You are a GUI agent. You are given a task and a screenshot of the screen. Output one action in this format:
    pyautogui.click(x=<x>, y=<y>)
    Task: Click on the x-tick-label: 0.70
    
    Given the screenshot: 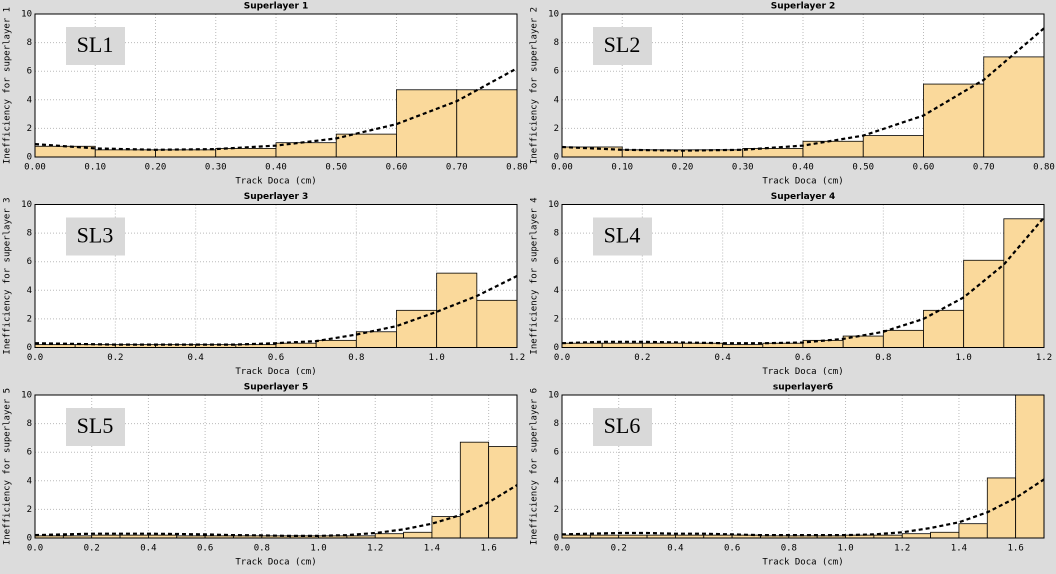 What is the action you would take?
    pyautogui.click(x=984, y=168)
    